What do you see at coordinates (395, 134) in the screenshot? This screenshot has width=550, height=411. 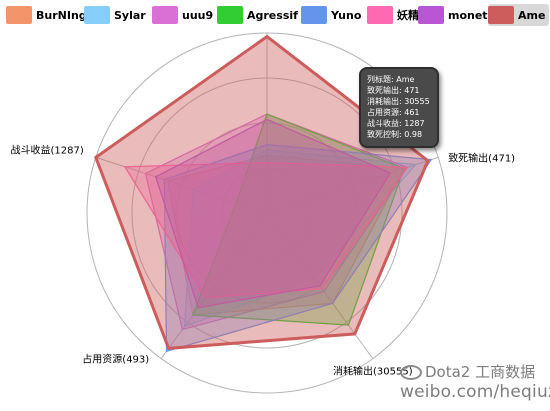 I see `tooltip-line-lethal-control: 致死控制: 0.98` at bounding box center [395, 134].